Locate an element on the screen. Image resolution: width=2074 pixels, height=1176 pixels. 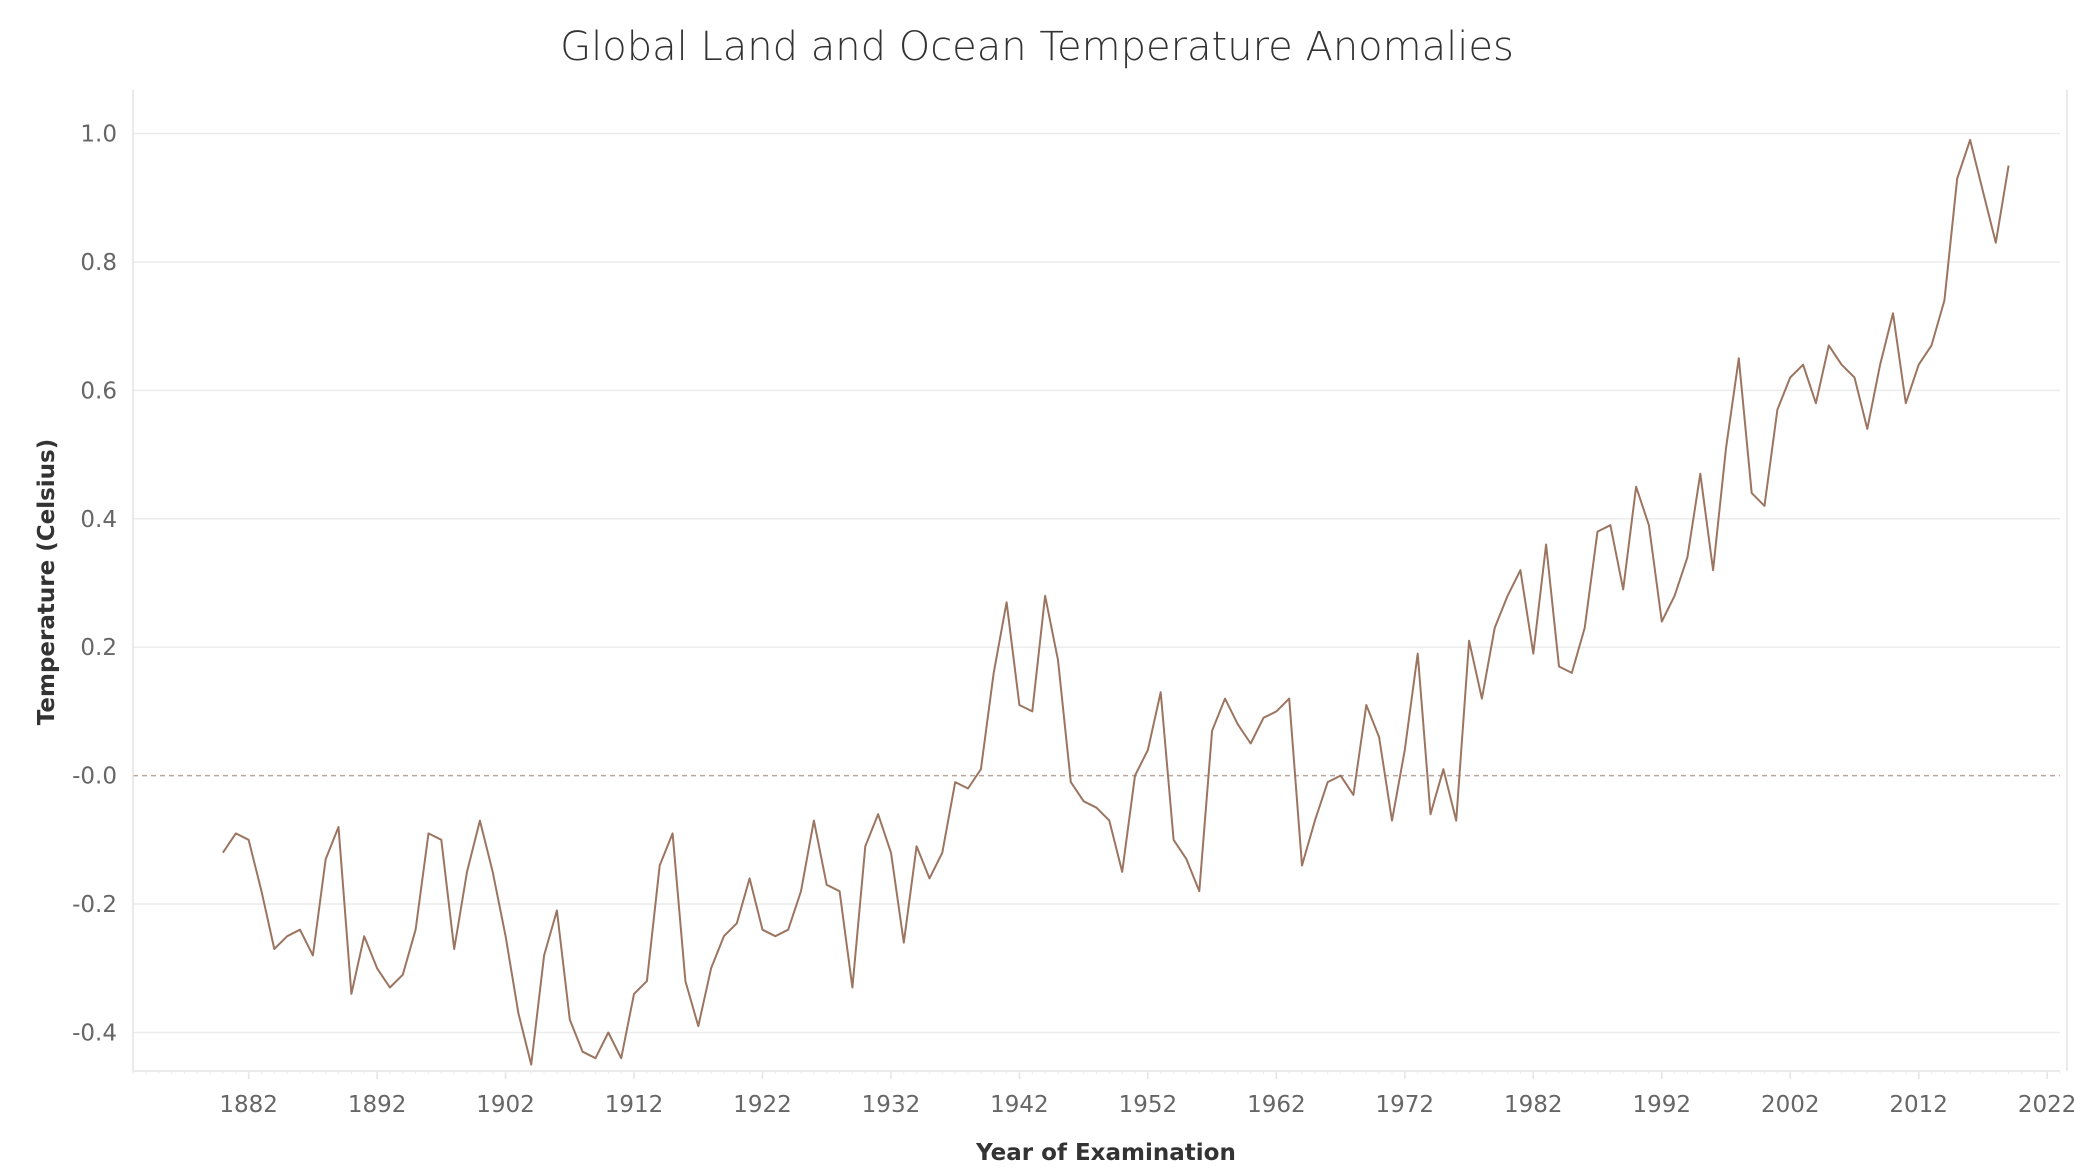
y-tick-label: 0.2 is located at coordinates (98, 648).